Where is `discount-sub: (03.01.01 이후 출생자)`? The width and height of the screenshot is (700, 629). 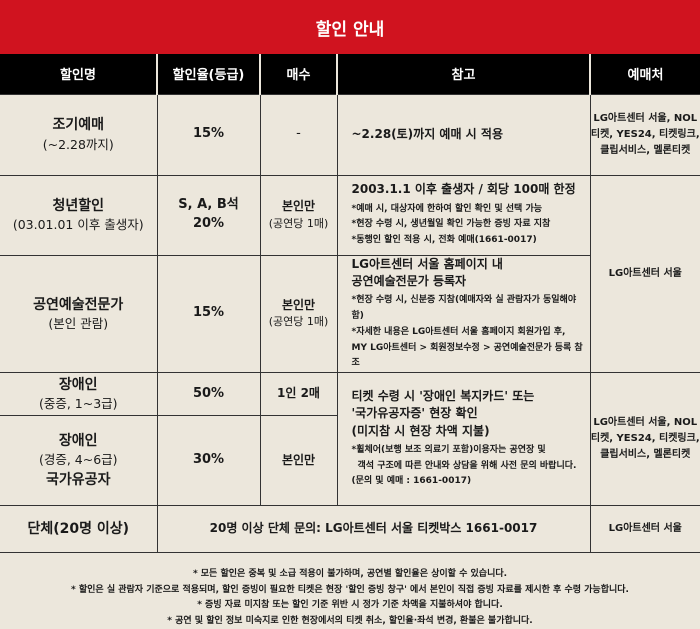
discount-sub: (03.01.01 이후 출생자) is located at coordinates (78, 225).